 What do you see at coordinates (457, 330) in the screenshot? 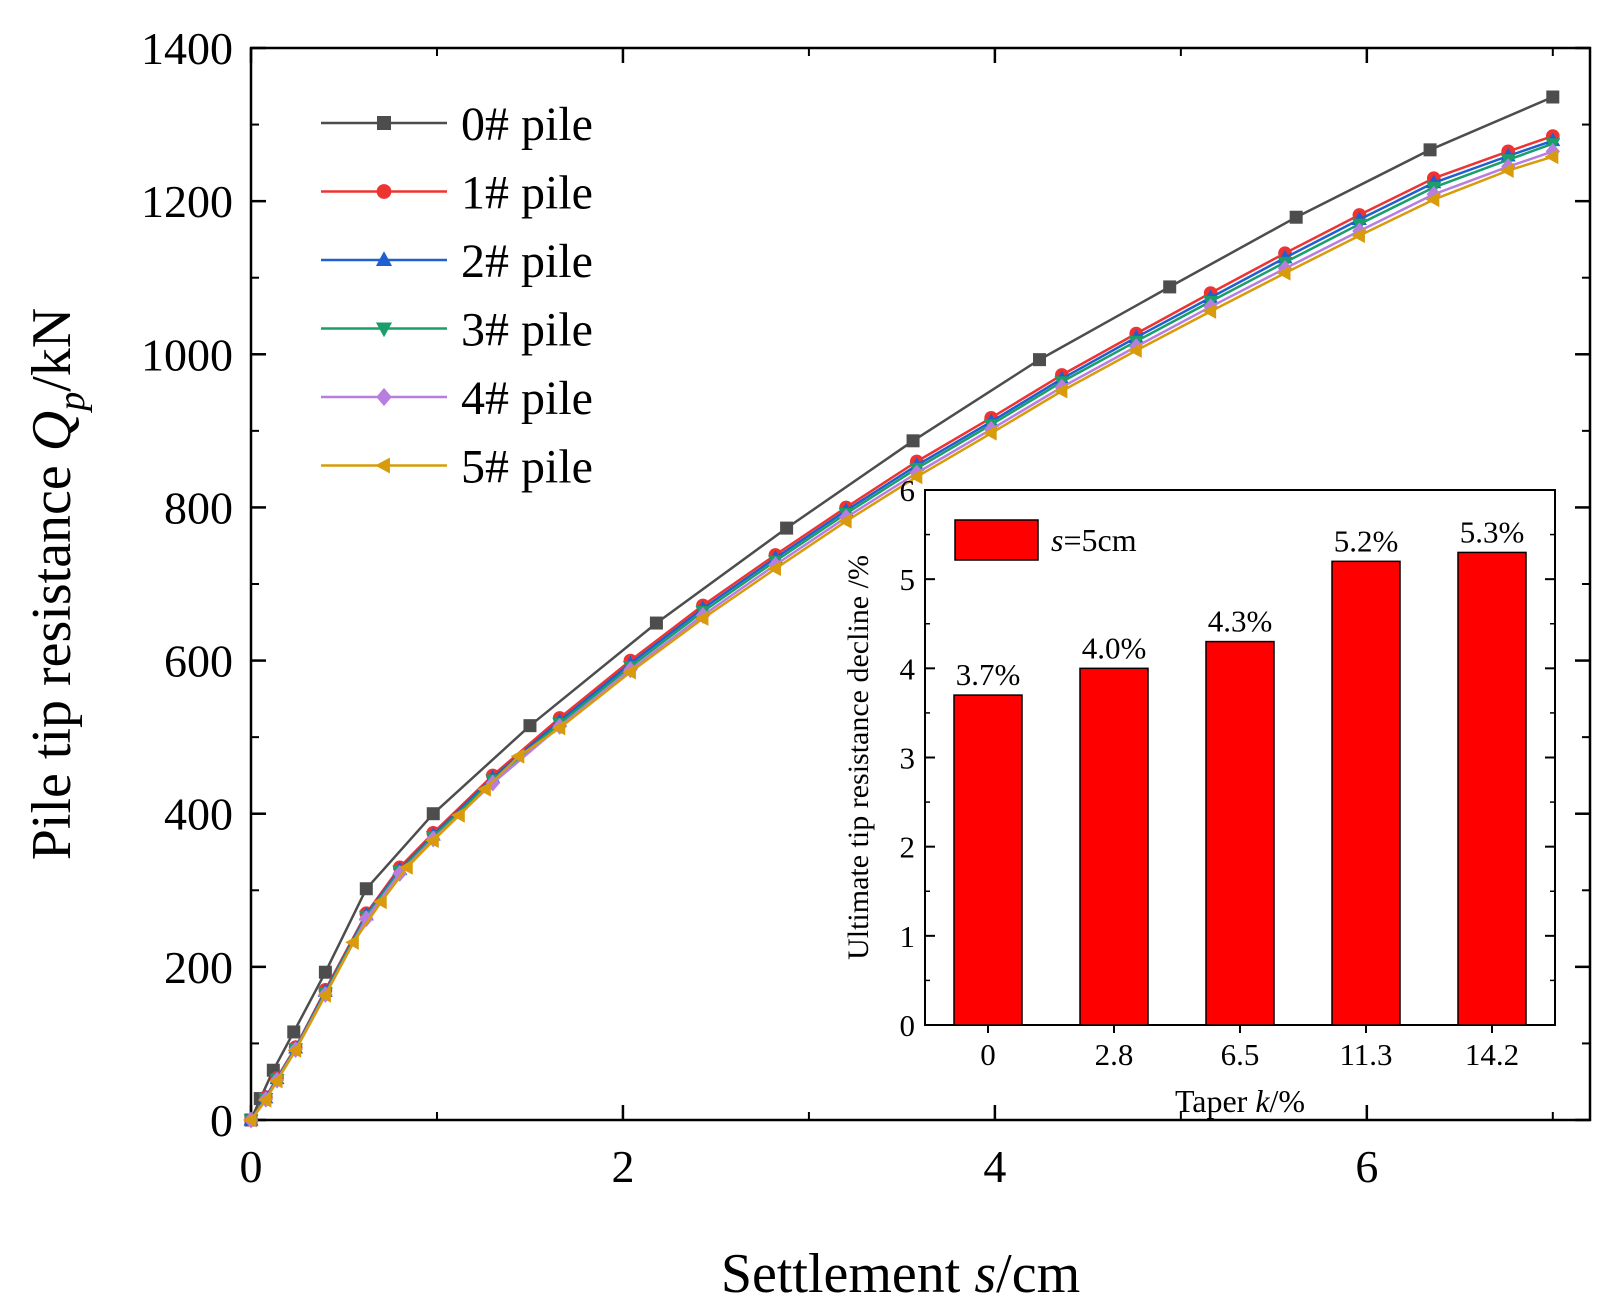
I see `legend-entry: 3# pile` at bounding box center [457, 330].